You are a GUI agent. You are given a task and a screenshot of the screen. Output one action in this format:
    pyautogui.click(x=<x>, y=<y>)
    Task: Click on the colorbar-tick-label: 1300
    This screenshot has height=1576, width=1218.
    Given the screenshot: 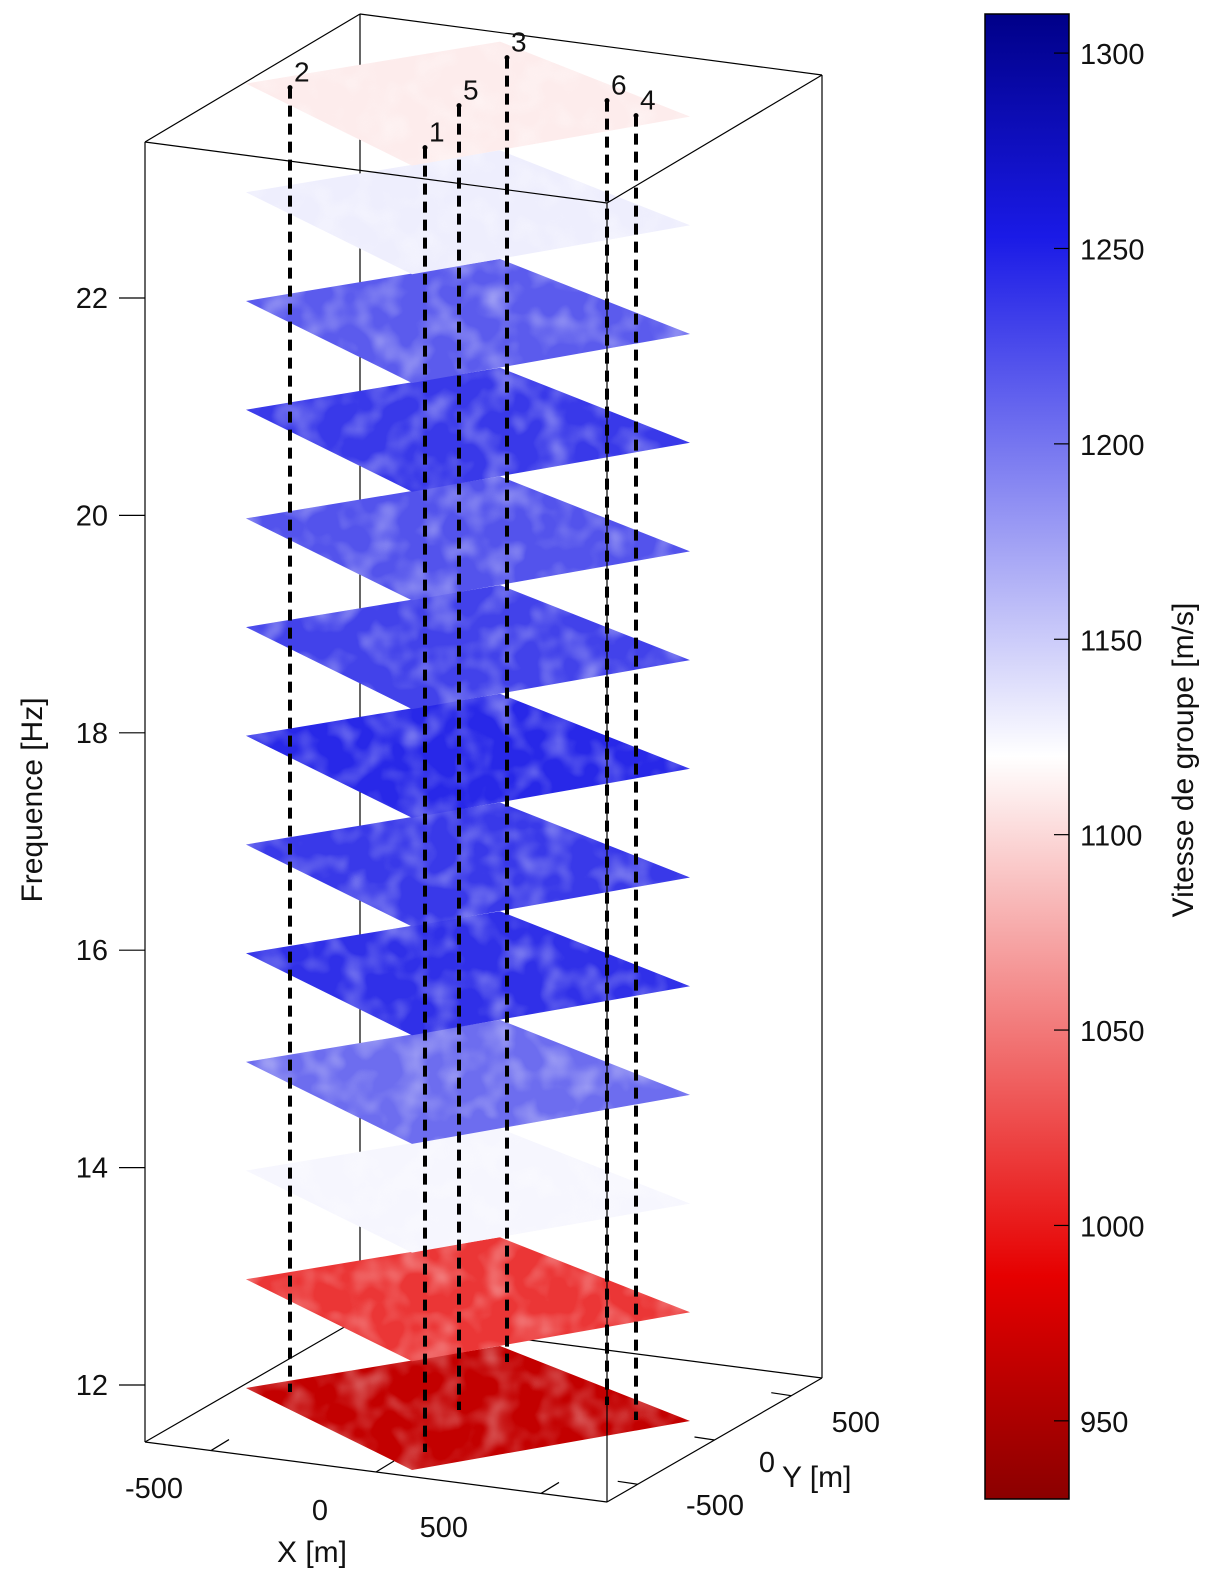 What is the action you would take?
    pyautogui.click(x=1112, y=55)
    